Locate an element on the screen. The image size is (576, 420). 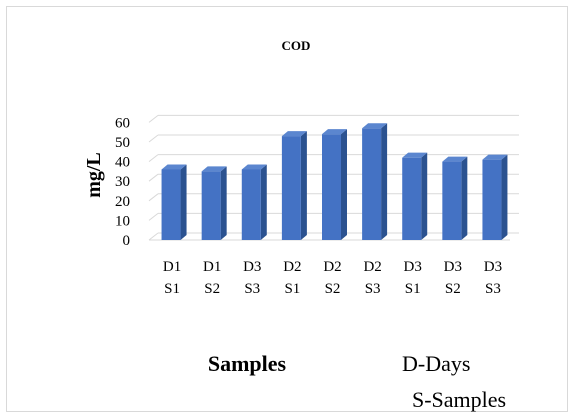
x-axis-label: Samples is located at coordinates (247, 363).